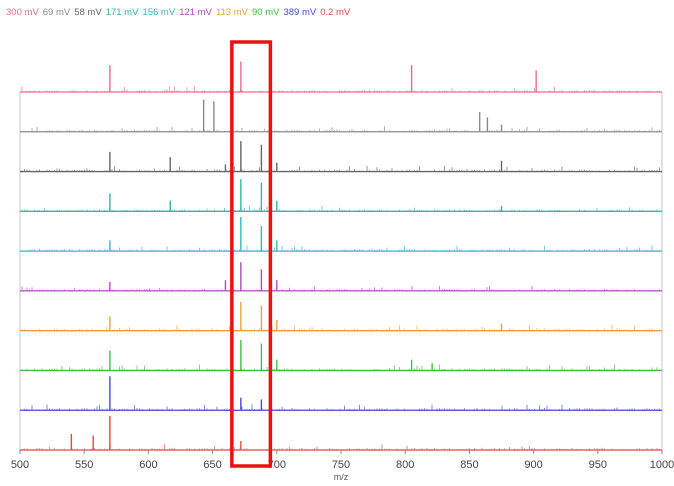 The width and height of the screenshot is (674, 486). What do you see at coordinates (88, 12) in the screenshot?
I see `legend-item: 58 mV` at bounding box center [88, 12].